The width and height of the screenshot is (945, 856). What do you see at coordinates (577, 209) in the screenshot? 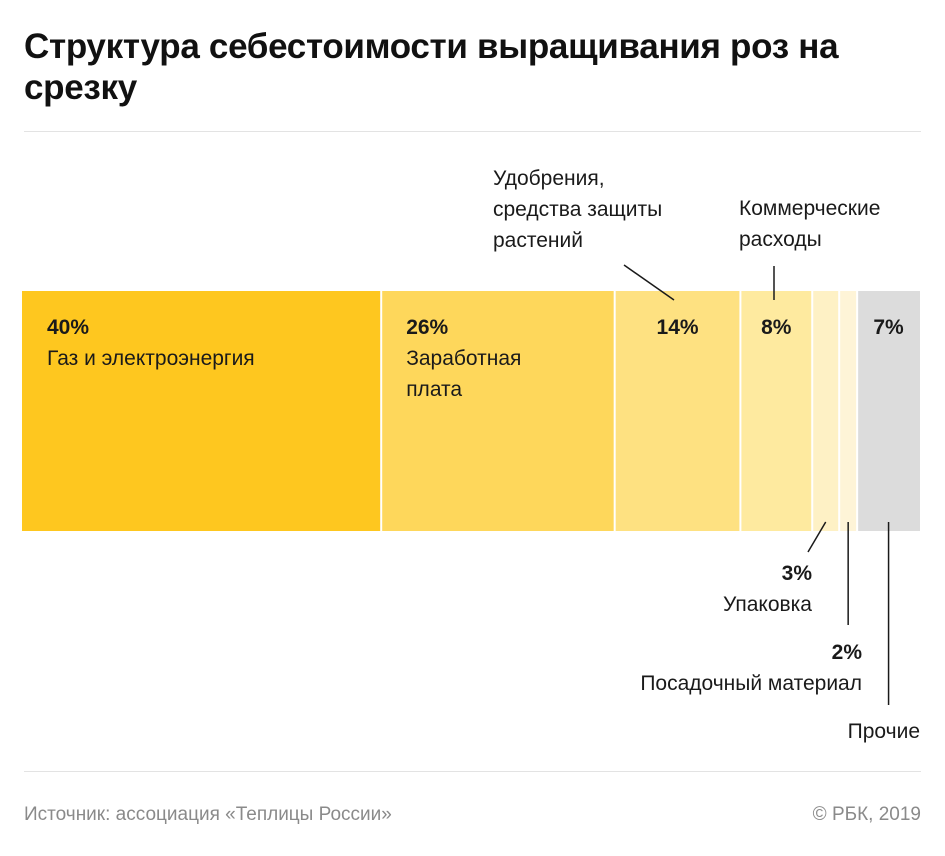
I see `category-label-3: средства защиты` at bounding box center [577, 209].